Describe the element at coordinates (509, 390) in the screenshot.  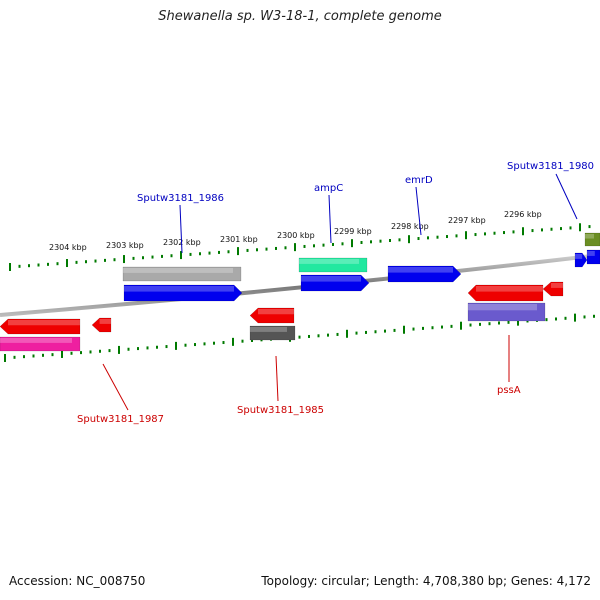
I see `gene-label: pssA` at that location.